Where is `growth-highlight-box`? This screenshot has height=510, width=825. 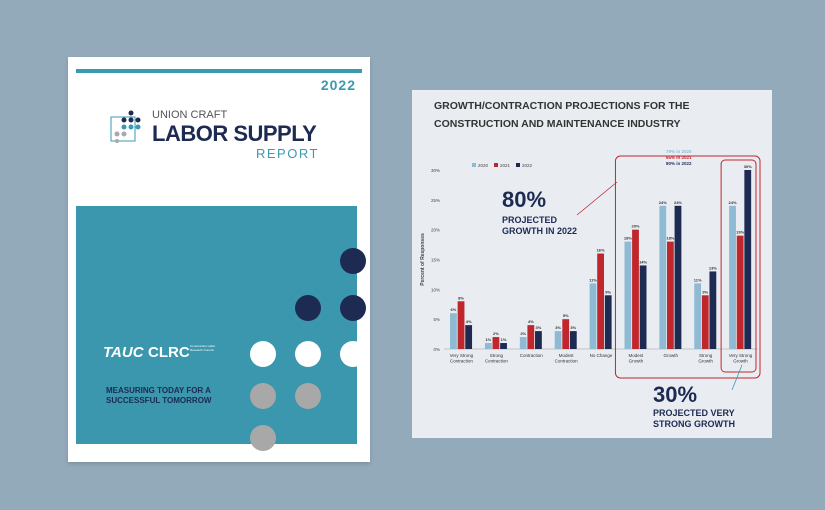 growth-highlight-box is located at coordinates (687, 267).